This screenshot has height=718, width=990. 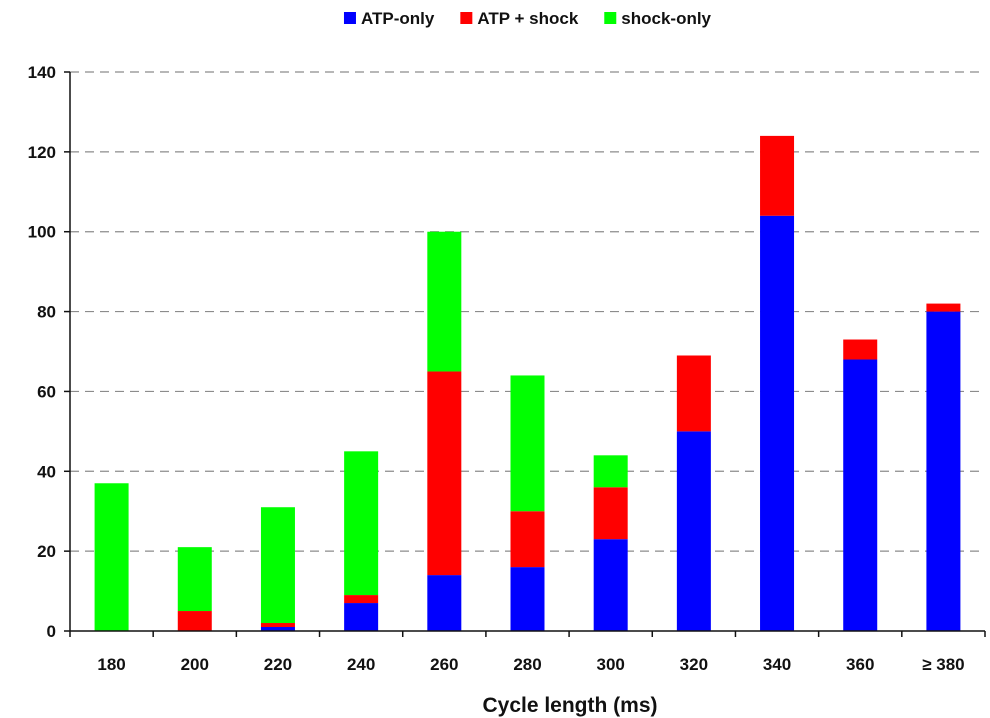 I want to click on x-axis-title: Cycle length (ms), so click(x=569, y=705).